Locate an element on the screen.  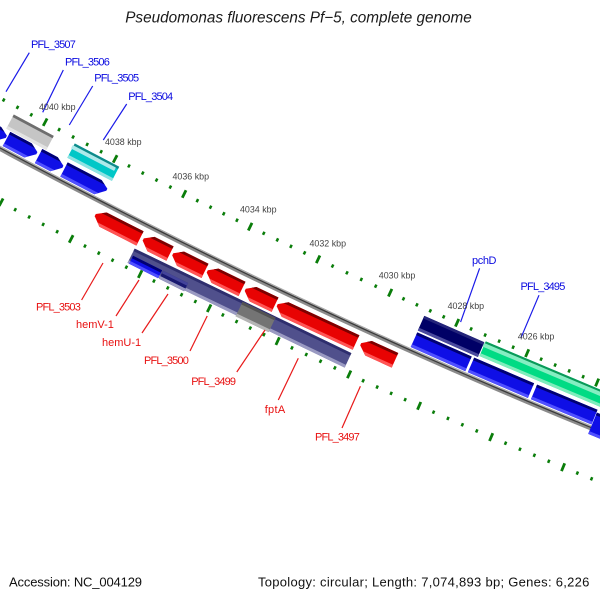
svg-text: hemV-1 is located at coordinates (95, 325).